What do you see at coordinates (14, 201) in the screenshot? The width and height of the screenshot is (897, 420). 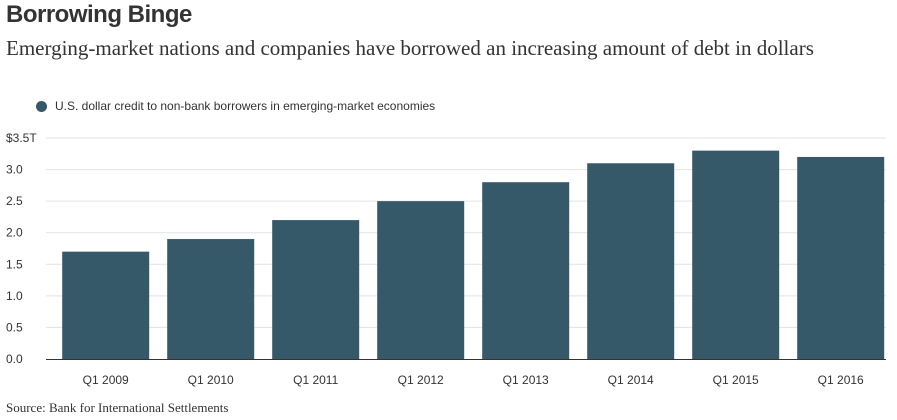 I see `y-tick-label: 2.5` at bounding box center [14, 201].